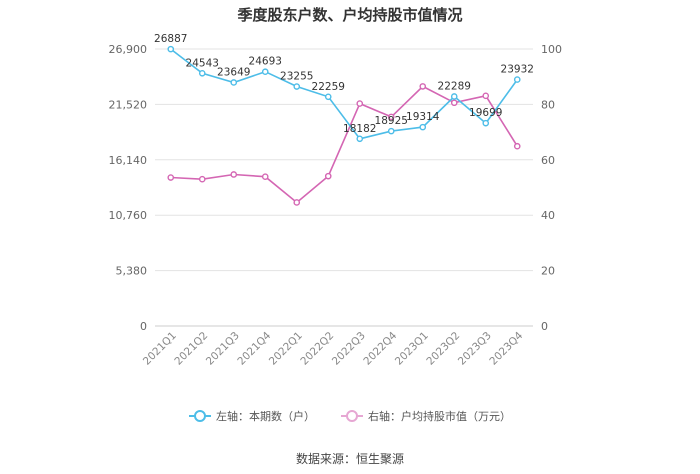 The height and width of the screenshot is (474, 700). Describe the element at coordinates (485, 113) in the screenshot. I see `data-label: 19699` at that location.